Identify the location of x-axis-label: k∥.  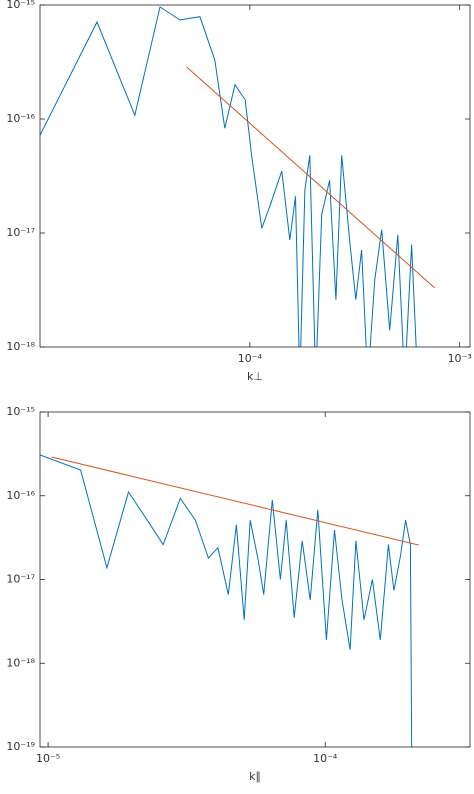
(255, 776).